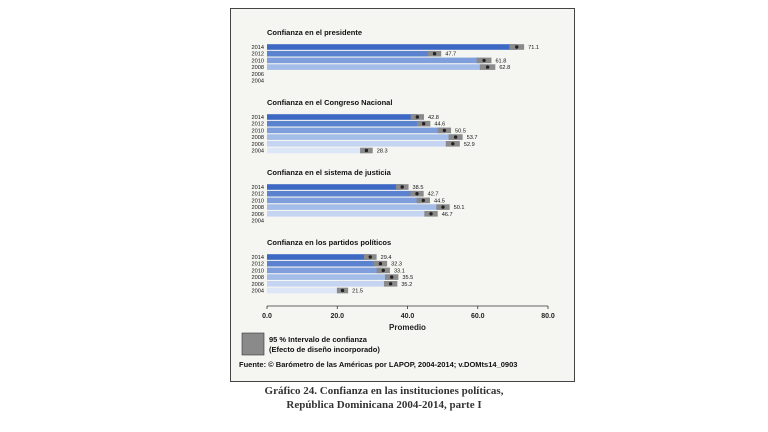  I want to click on value-label: 44.5, so click(439, 201).